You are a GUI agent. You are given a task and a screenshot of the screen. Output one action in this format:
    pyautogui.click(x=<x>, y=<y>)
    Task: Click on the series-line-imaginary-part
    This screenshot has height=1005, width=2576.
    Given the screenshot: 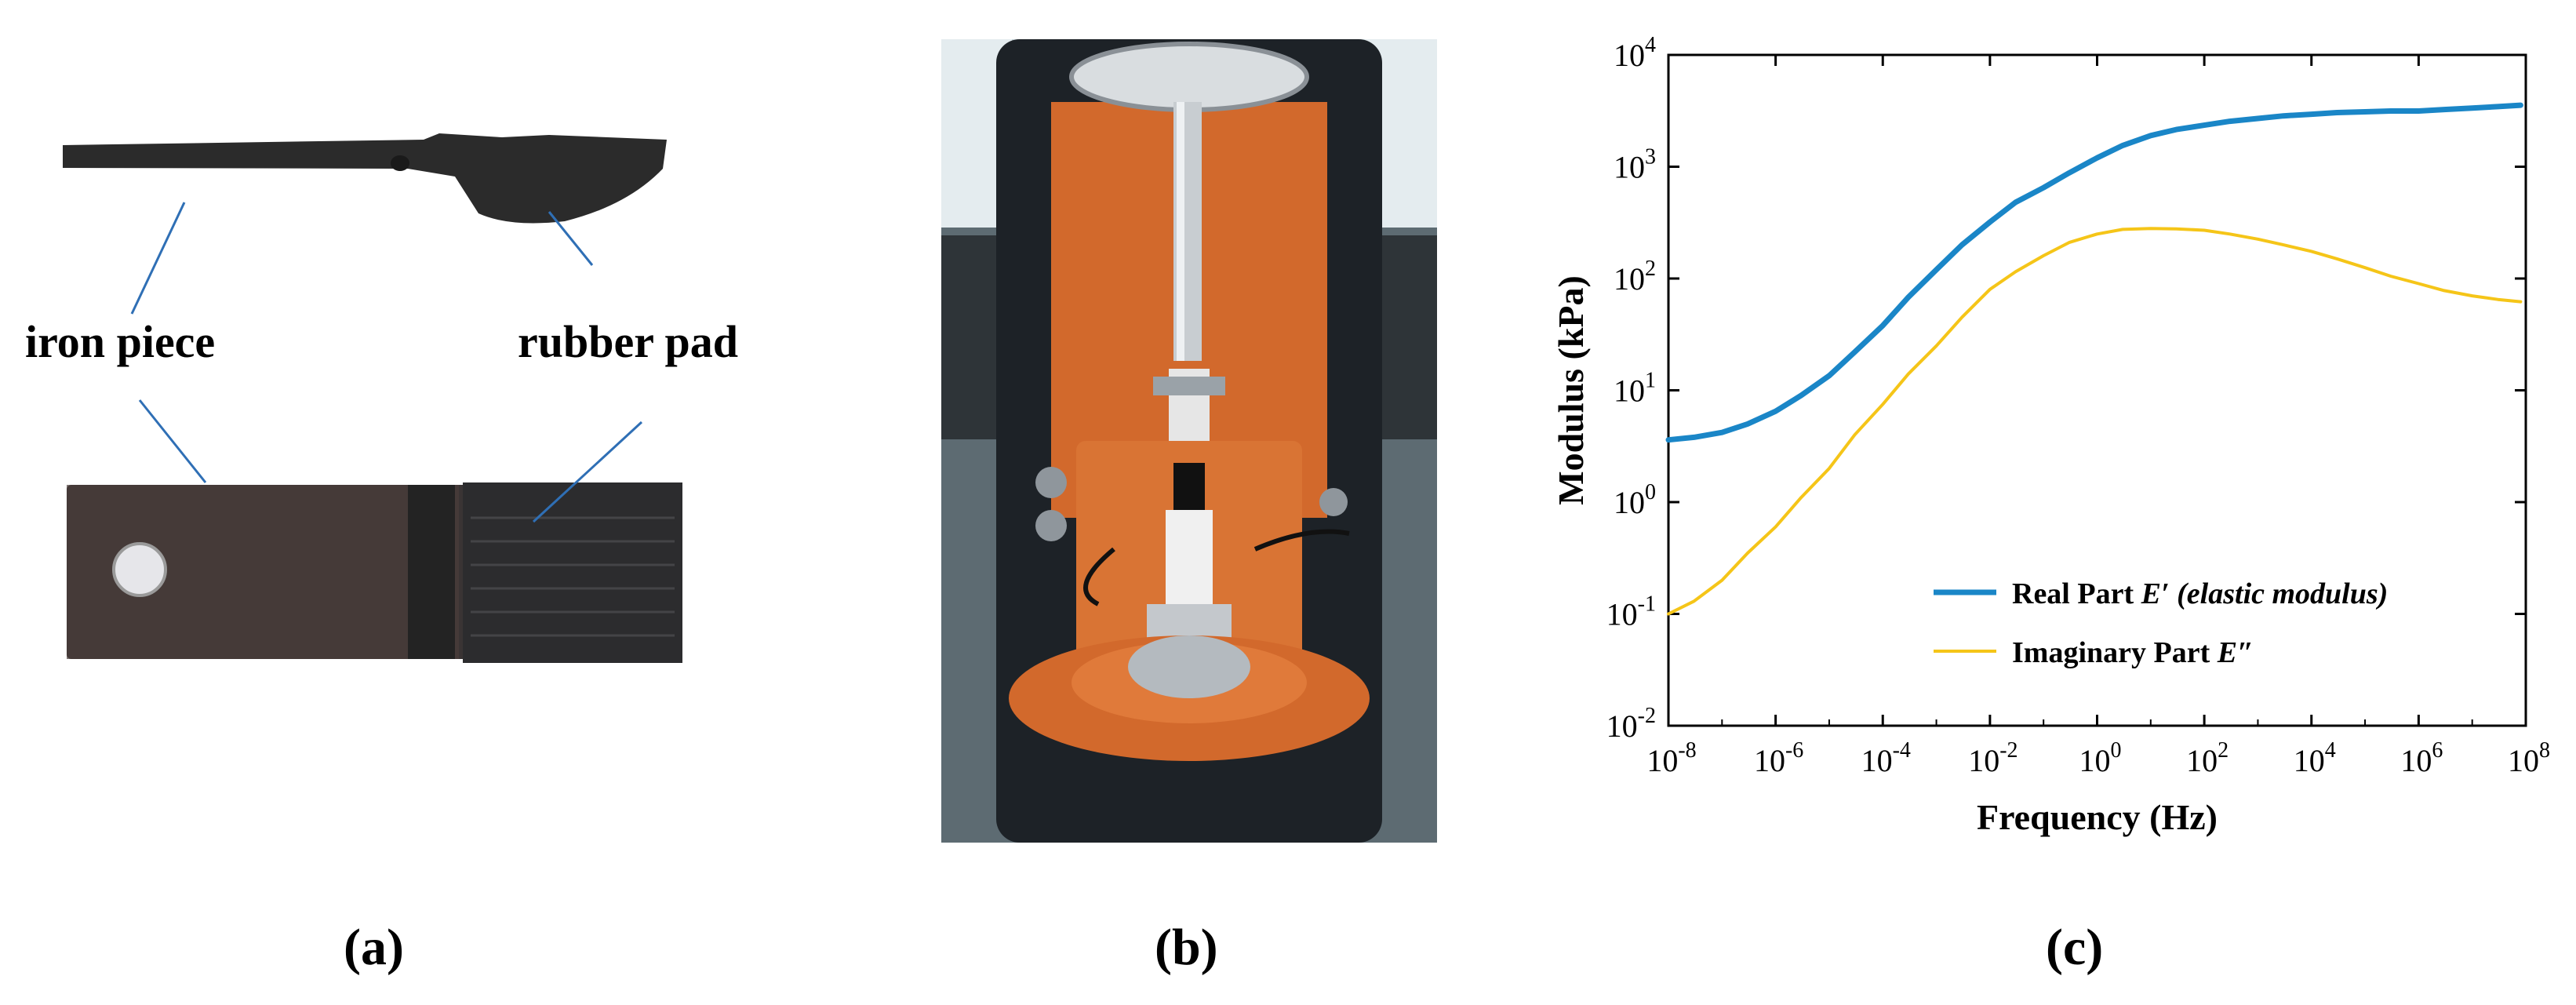 What is the action you would take?
    pyautogui.click(x=2095, y=421)
    